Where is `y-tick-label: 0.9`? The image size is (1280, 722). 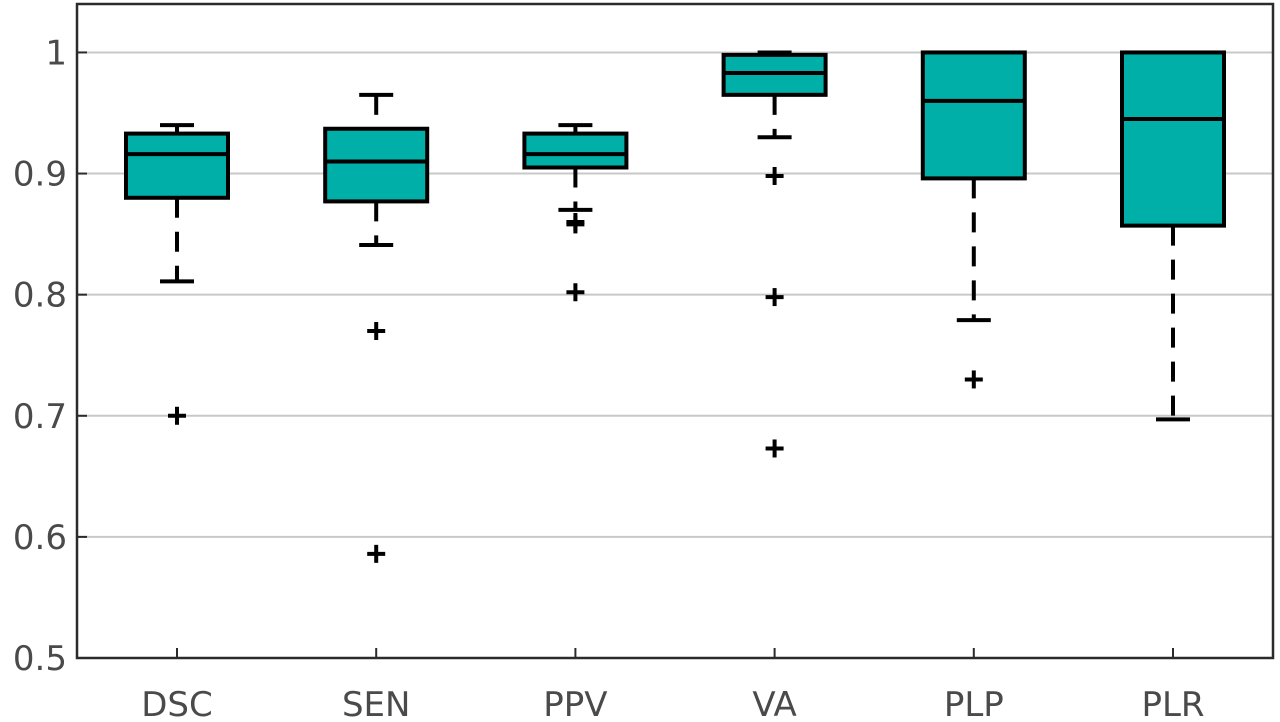
y-tick-label: 0.9 is located at coordinates (40, 175).